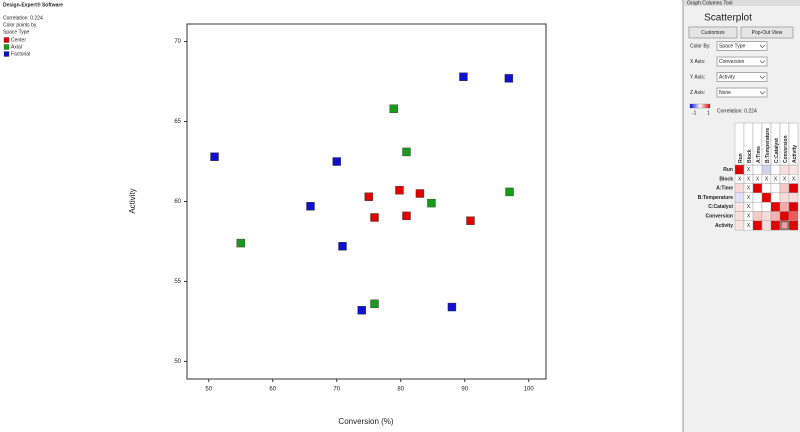 Image resolution: width=800 pixels, height=432 pixels. What do you see at coordinates (23, 18) in the screenshot?
I see `correlation-note: Correlation: 0.224` at bounding box center [23, 18].